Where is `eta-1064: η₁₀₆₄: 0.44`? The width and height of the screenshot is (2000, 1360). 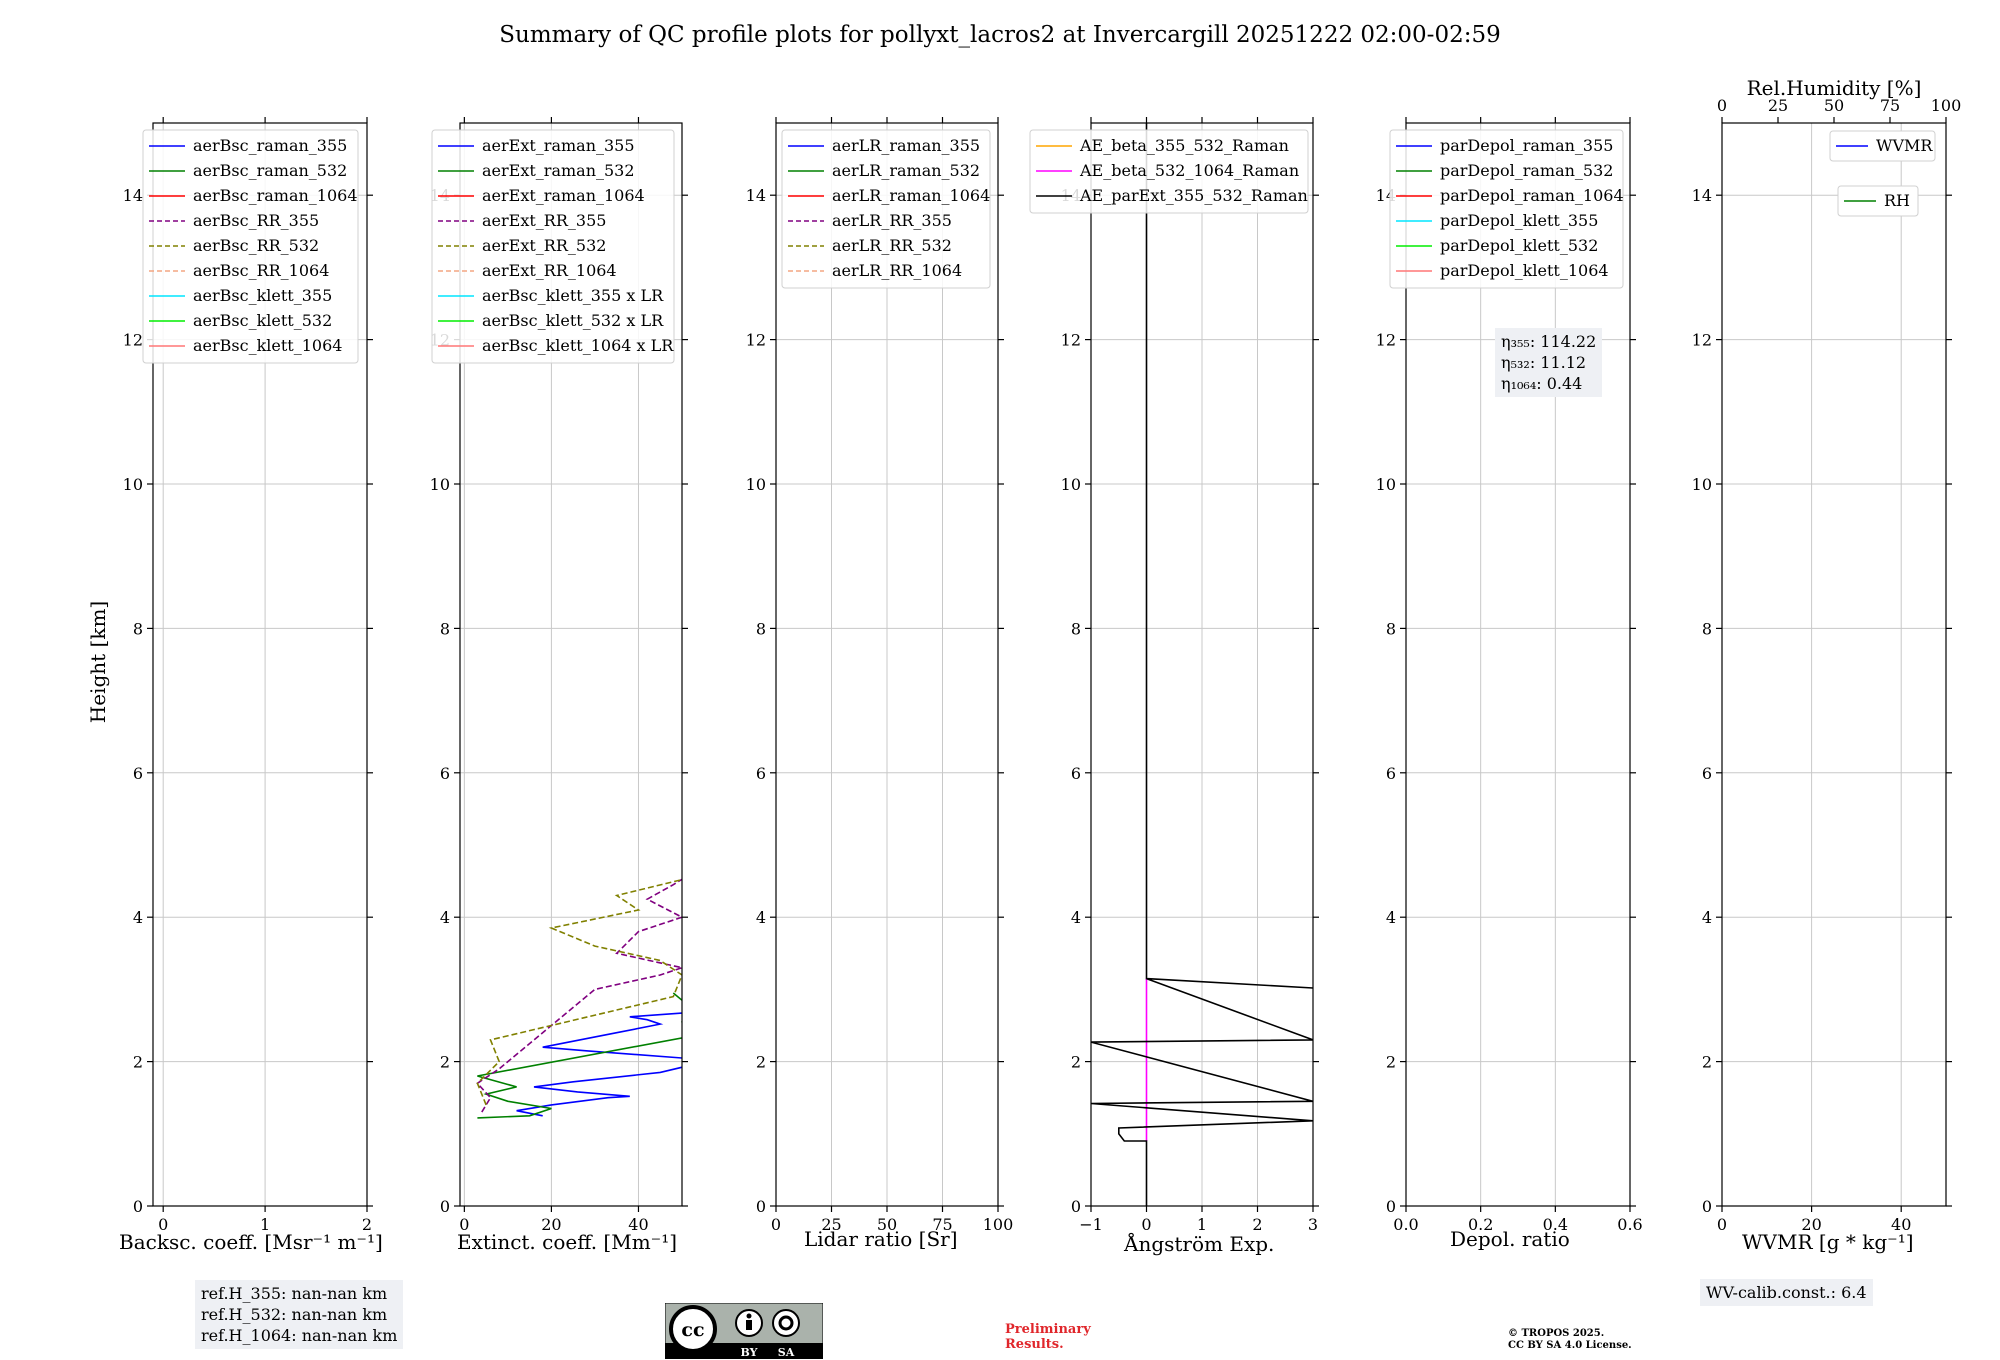 eta-1064: η₁₀₆₄: 0.44 is located at coordinates (1542, 383).